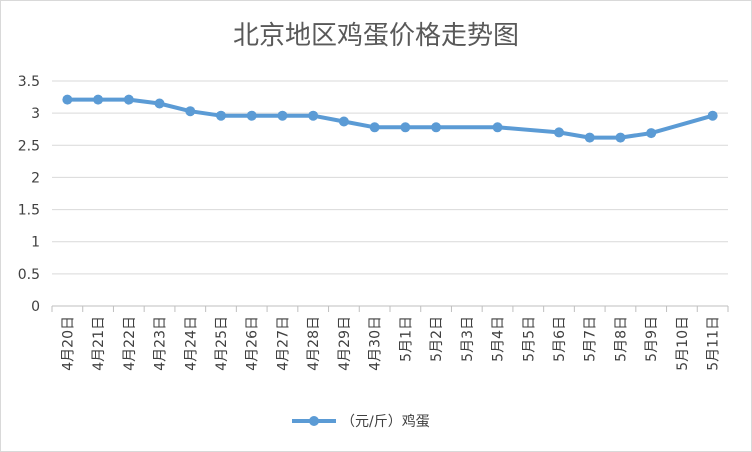 This screenshot has height=452, width=752. I want to click on y-tick-label: 2.5, so click(29, 146).